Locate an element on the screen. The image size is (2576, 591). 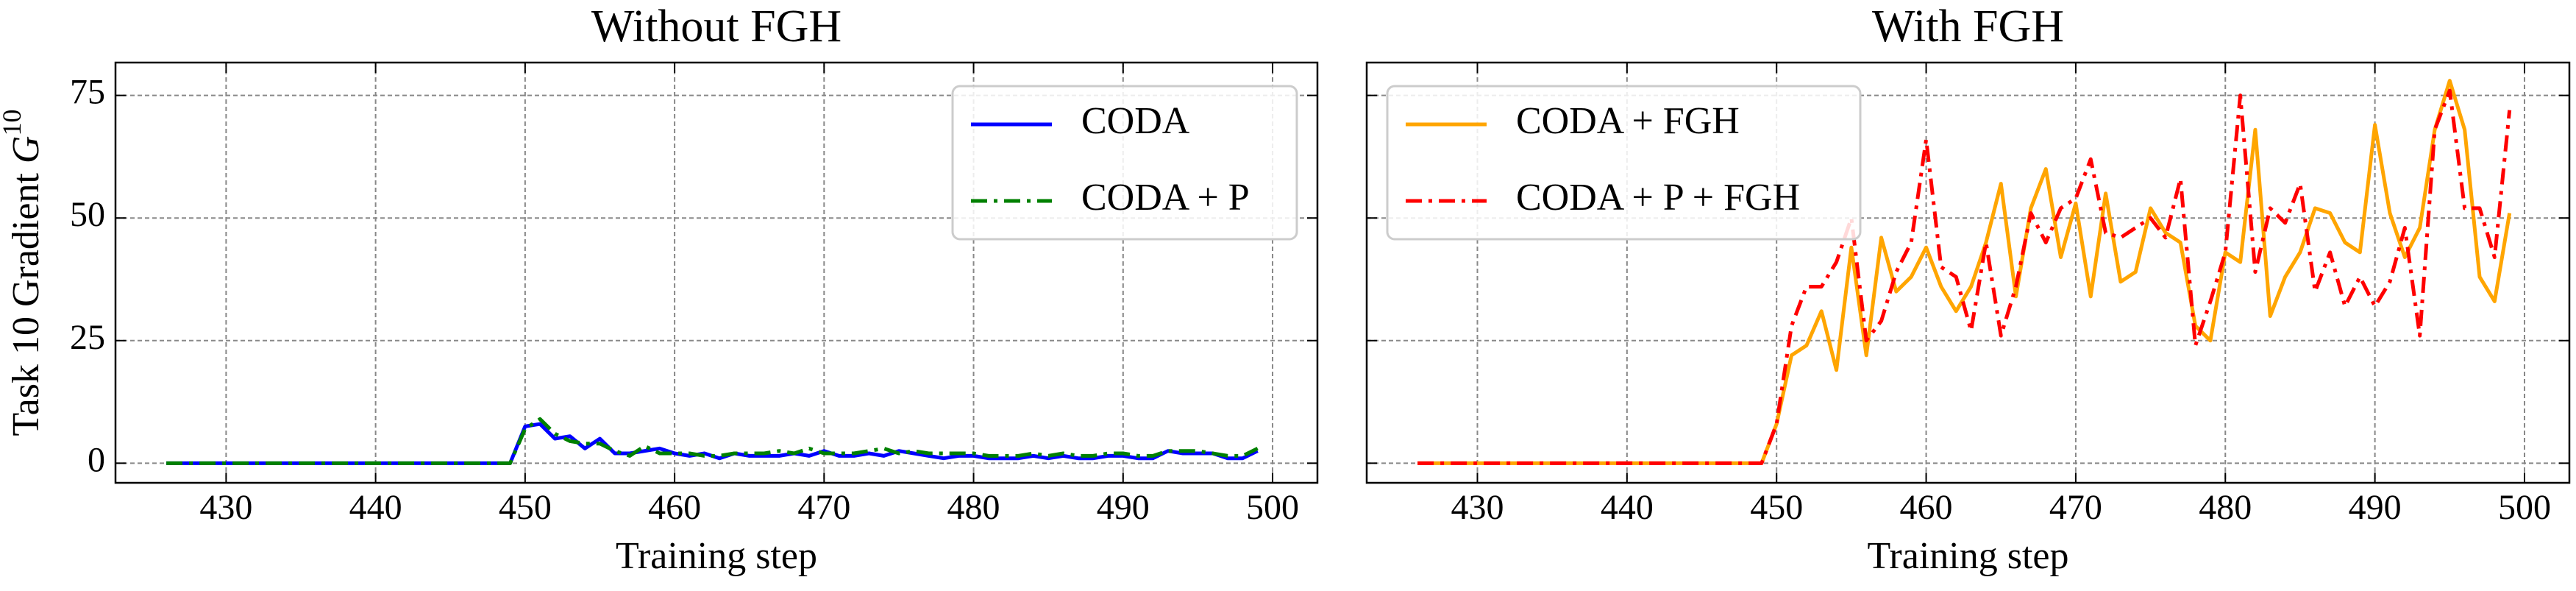
y-axis-label: Task 10 Gradient G10 is located at coordinates (23, 273).